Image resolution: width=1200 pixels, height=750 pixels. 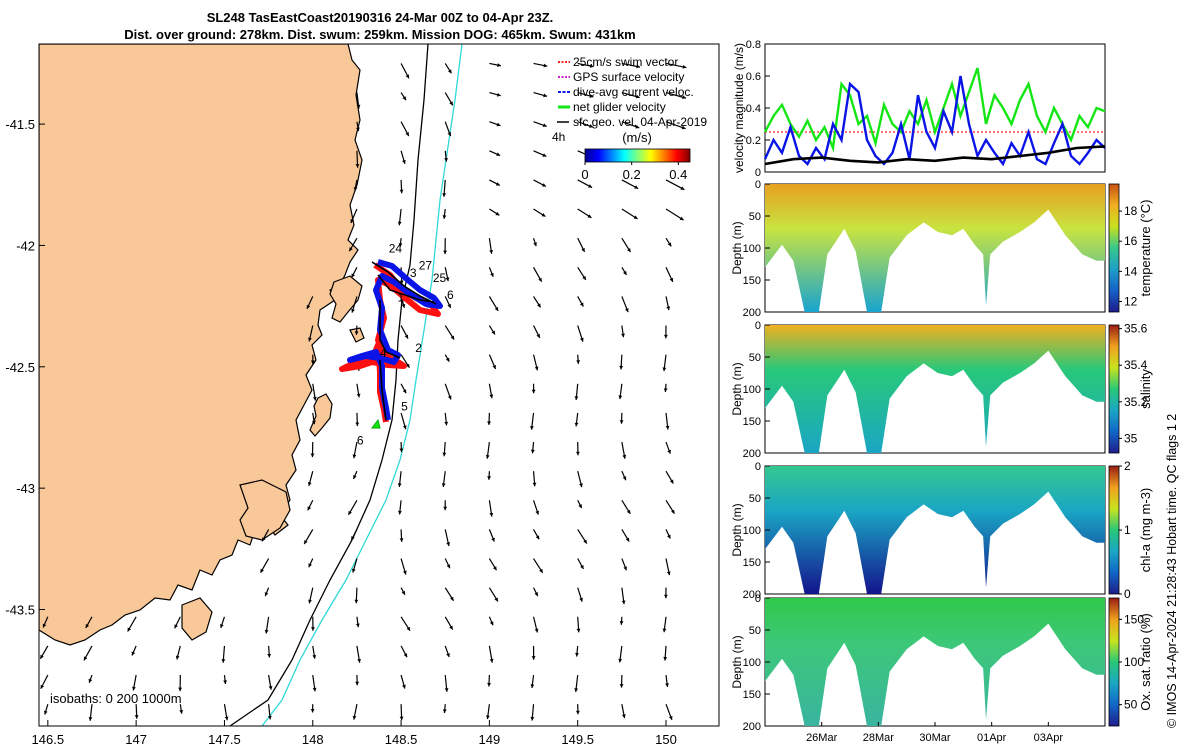 What do you see at coordinates (558, 137) in the screenshot?
I see `vector-timestamp: 4h` at bounding box center [558, 137].